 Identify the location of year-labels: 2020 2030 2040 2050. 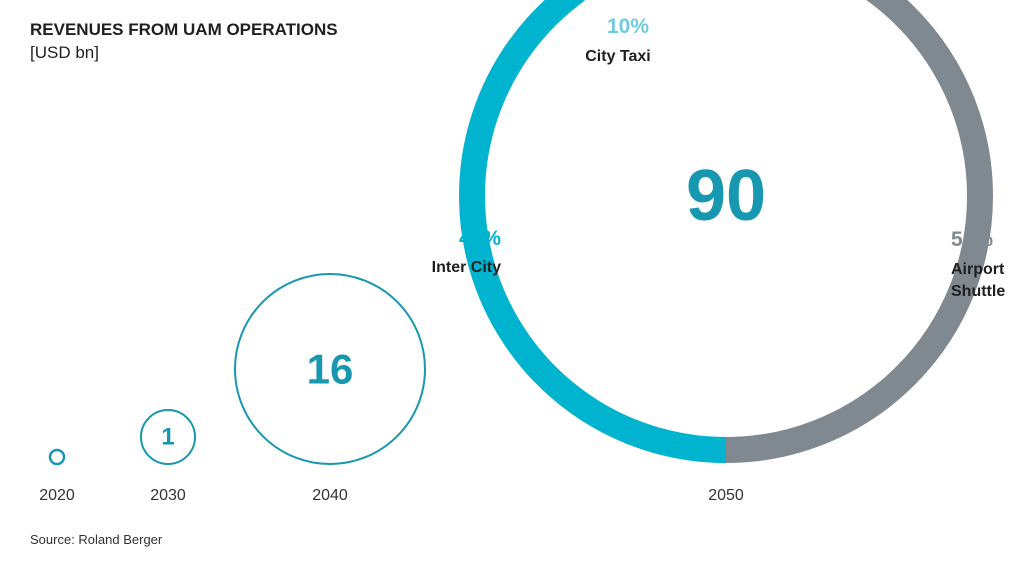
(391, 495).